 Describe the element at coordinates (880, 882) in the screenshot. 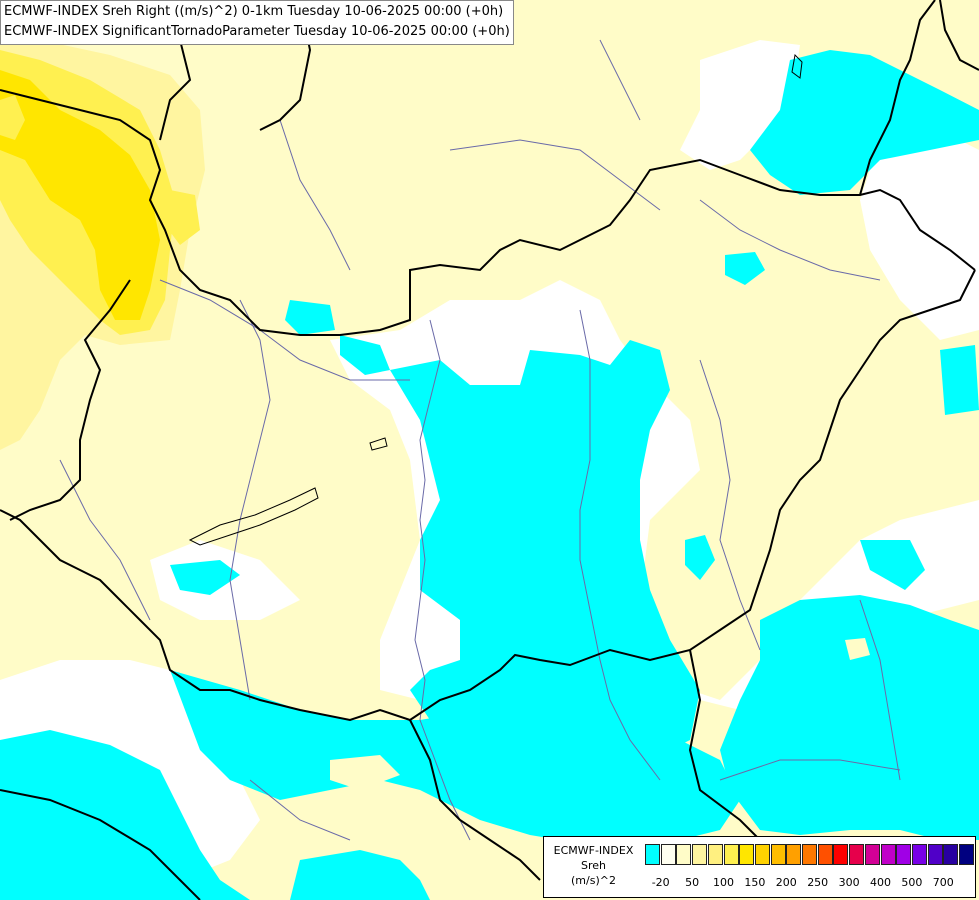

I see `legend-tick-label: 400` at that location.